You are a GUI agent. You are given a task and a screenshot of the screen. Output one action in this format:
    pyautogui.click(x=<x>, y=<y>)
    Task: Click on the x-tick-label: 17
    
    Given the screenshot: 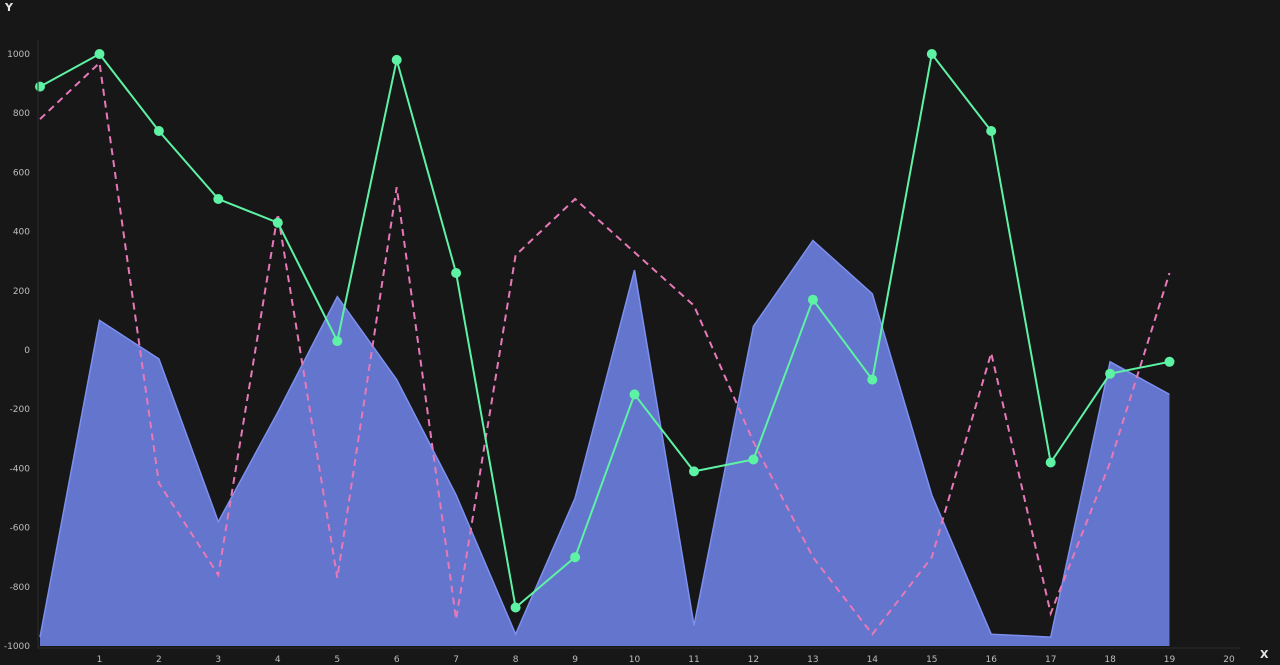 What is the action you would take?
    pyautogui.click(x=1050, y=660)
    